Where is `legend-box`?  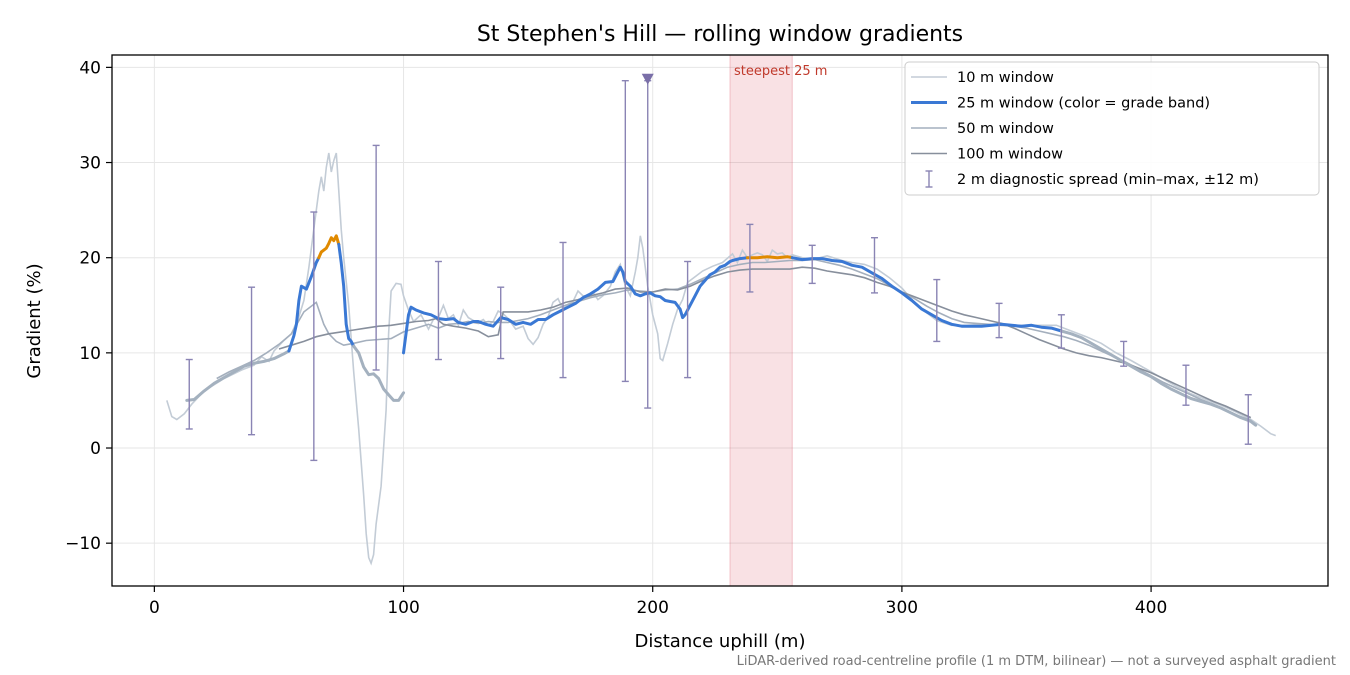
legend-box is located at coordinates (1112, 128).